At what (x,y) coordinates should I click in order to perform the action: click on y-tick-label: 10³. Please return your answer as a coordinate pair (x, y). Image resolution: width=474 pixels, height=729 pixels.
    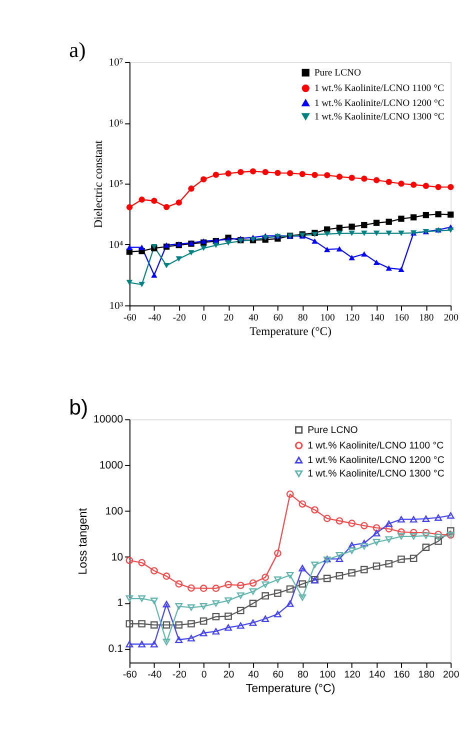
    Looking at the image, I should click on (116, 306).